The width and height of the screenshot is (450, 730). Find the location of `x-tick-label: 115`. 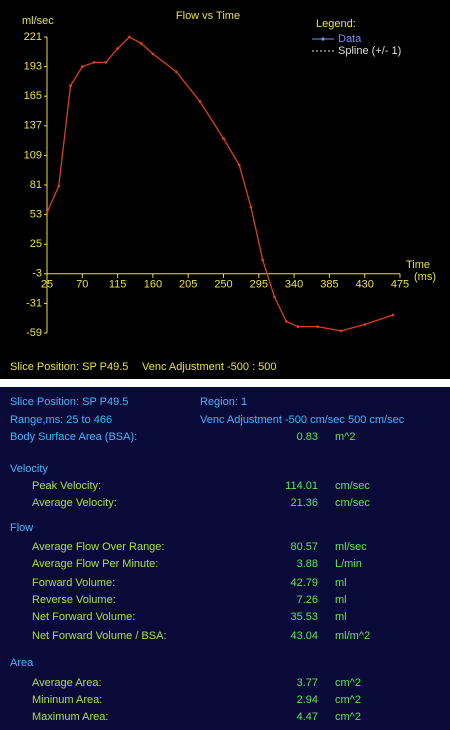

x-tick-label: 115 is located at coordinates (118, 285).